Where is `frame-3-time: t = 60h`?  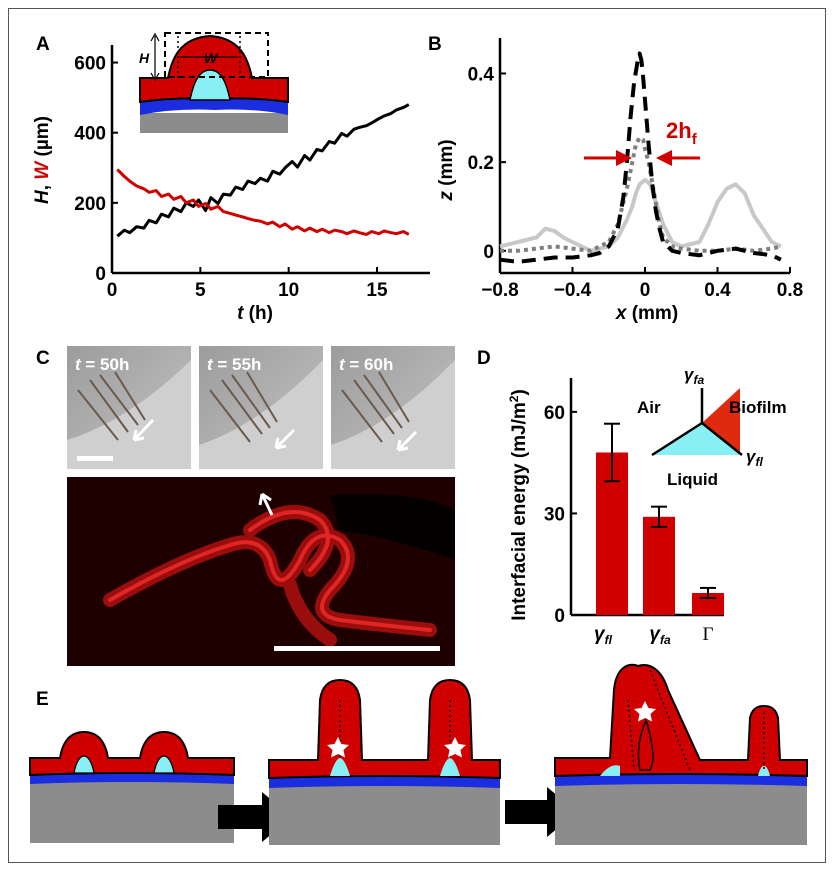 frame-3-time: t = 60h is located at coordinates (366, 364).